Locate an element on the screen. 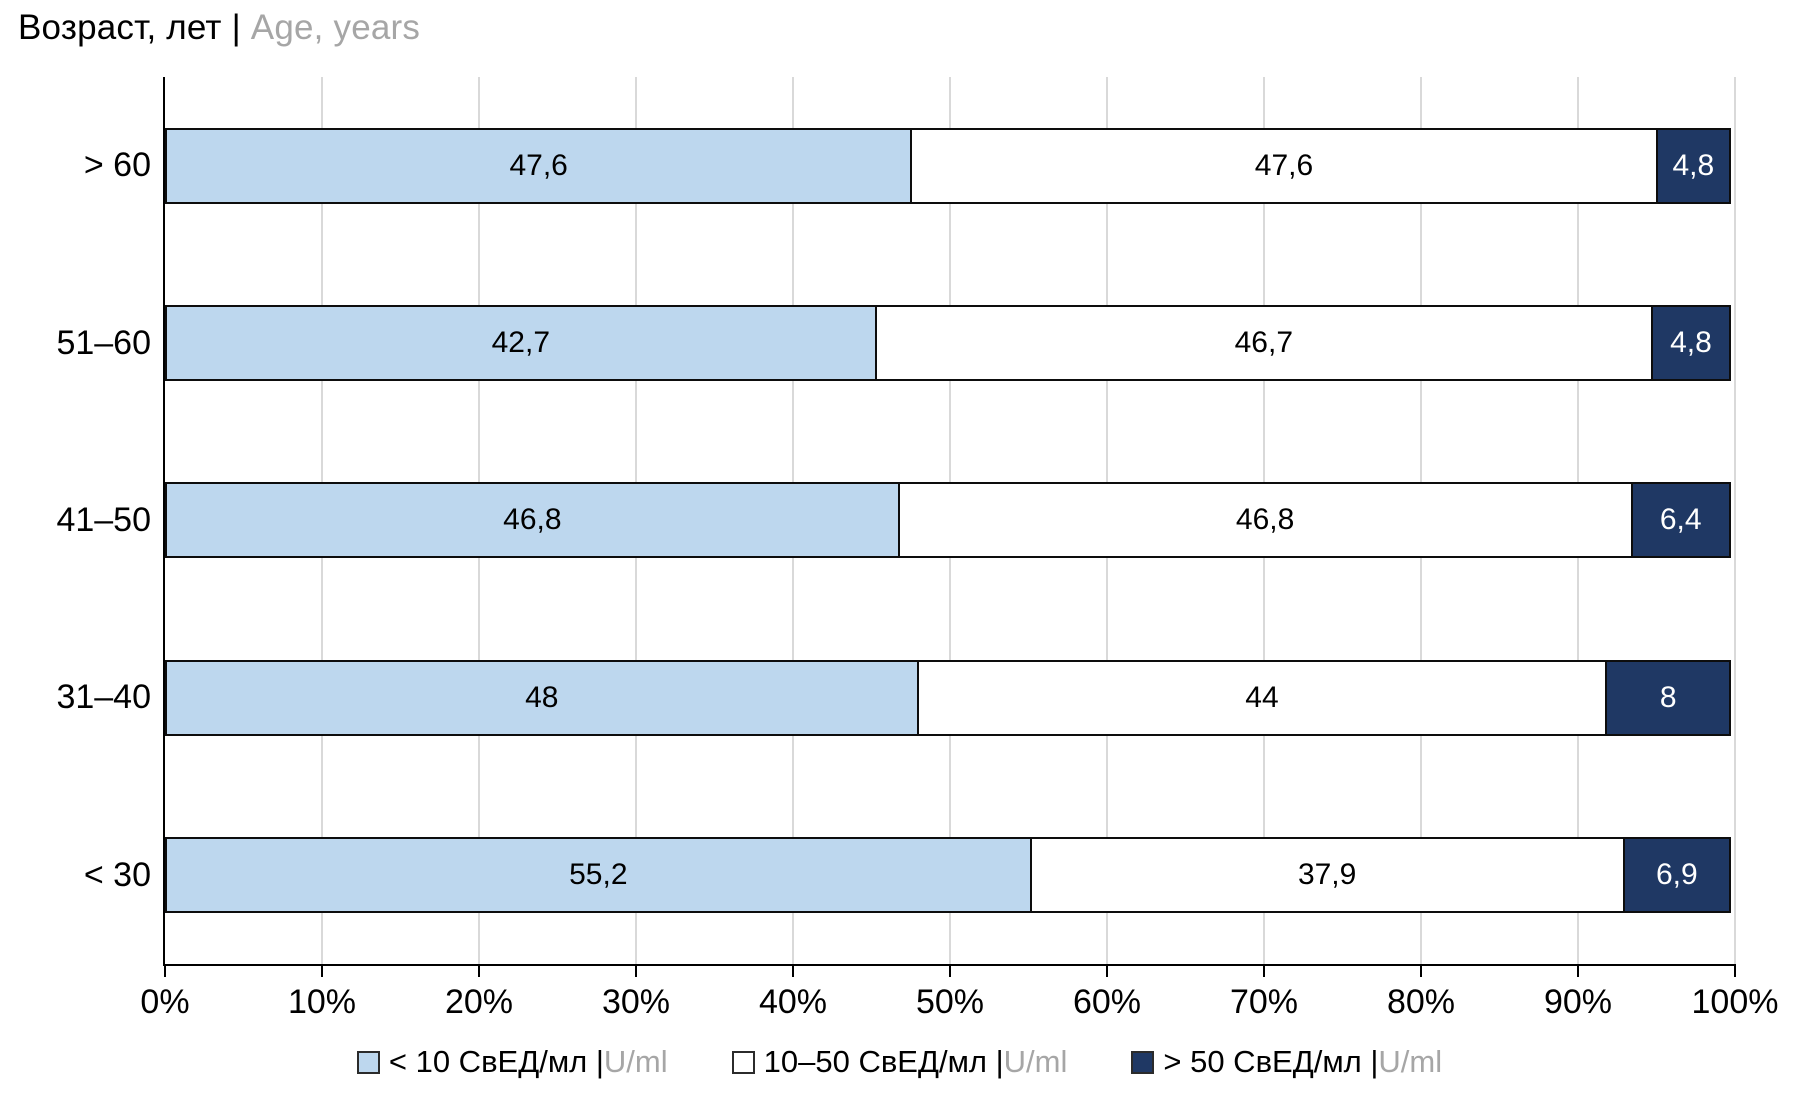  x-axis-tick-label: 0% is located at coordinates (165, 1002).